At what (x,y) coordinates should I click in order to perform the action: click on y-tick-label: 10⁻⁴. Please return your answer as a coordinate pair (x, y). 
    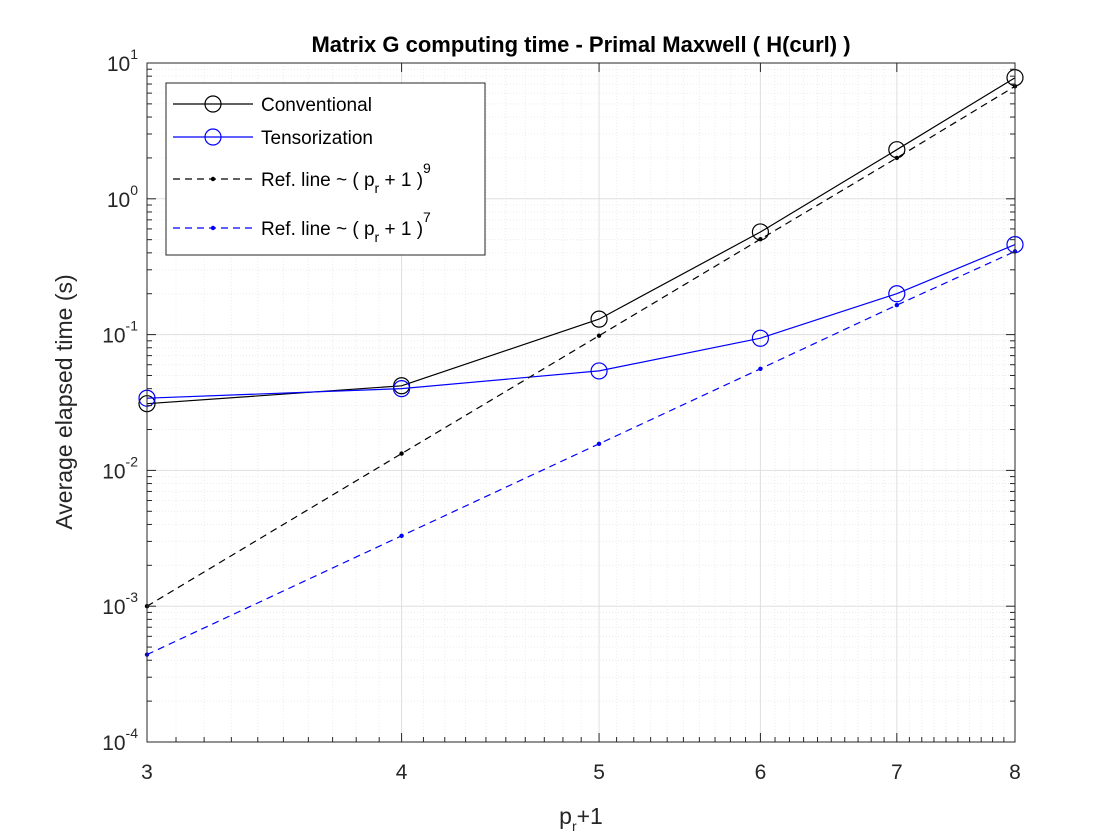
    Looking at the image, I should click on (120, 740).